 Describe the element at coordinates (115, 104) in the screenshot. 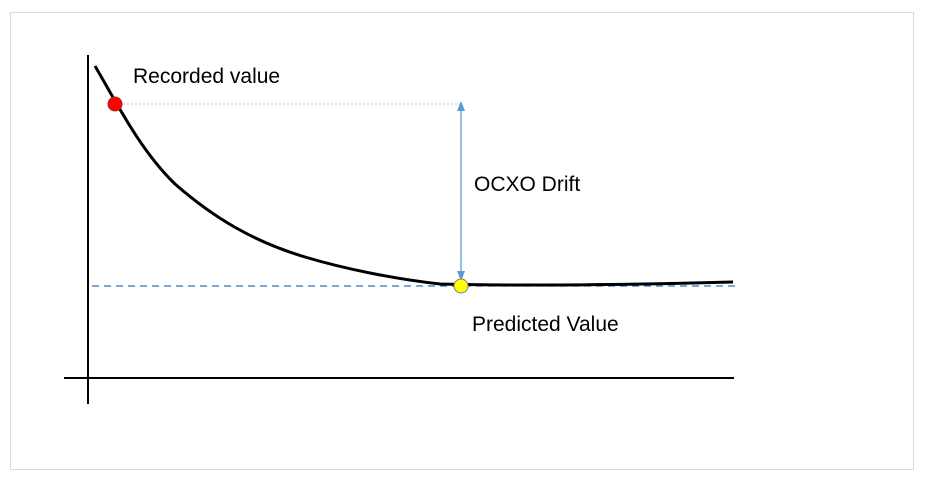

I see `recorded-value-point` at that location.